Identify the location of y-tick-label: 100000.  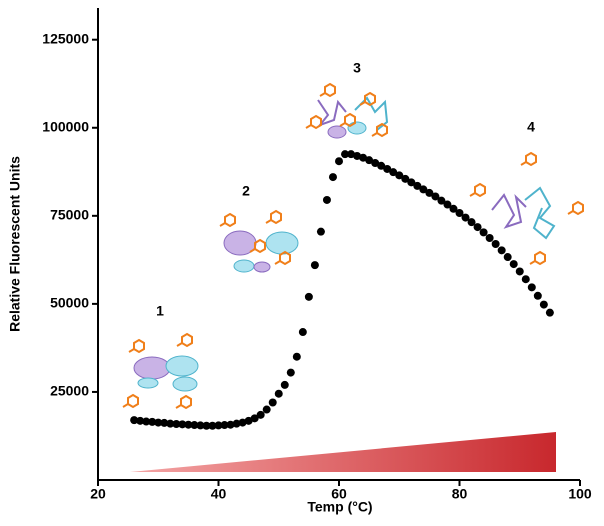
(65, 126).